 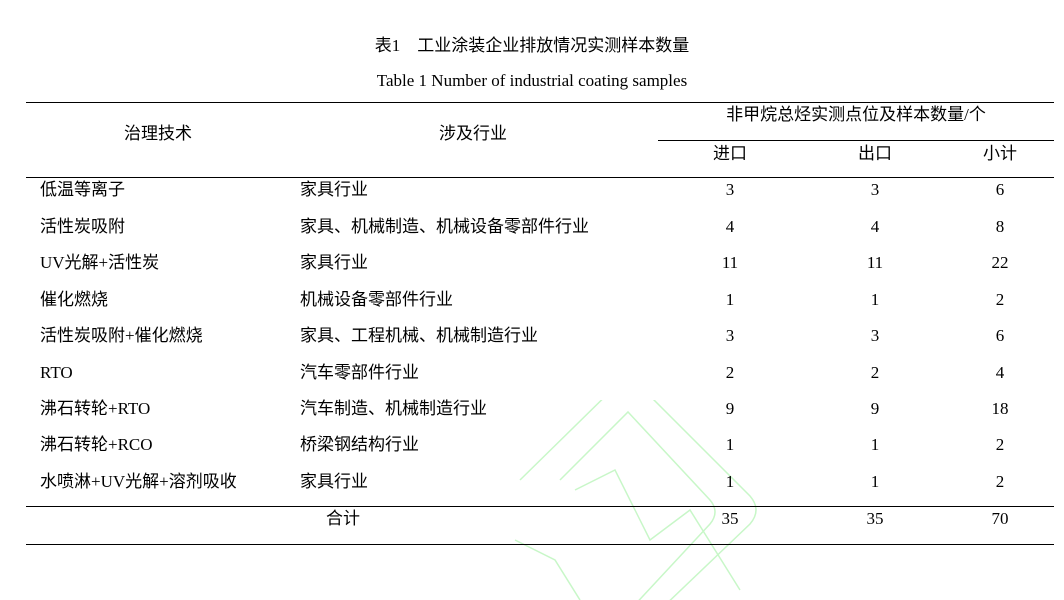 What do you see at coordinates (635, 500) in the screenshot?
I see `watermark-logo` at bounding box center [635, 500].